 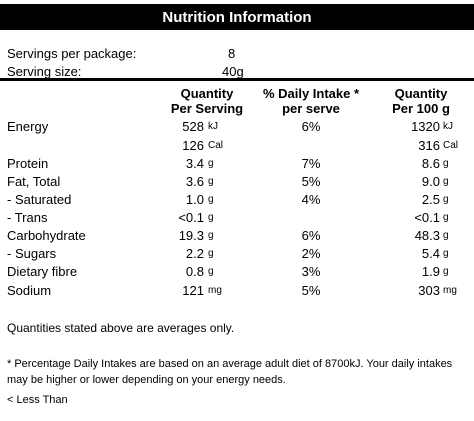 I want to click on per-serving-unit: mg, so click(x=215, y=290).